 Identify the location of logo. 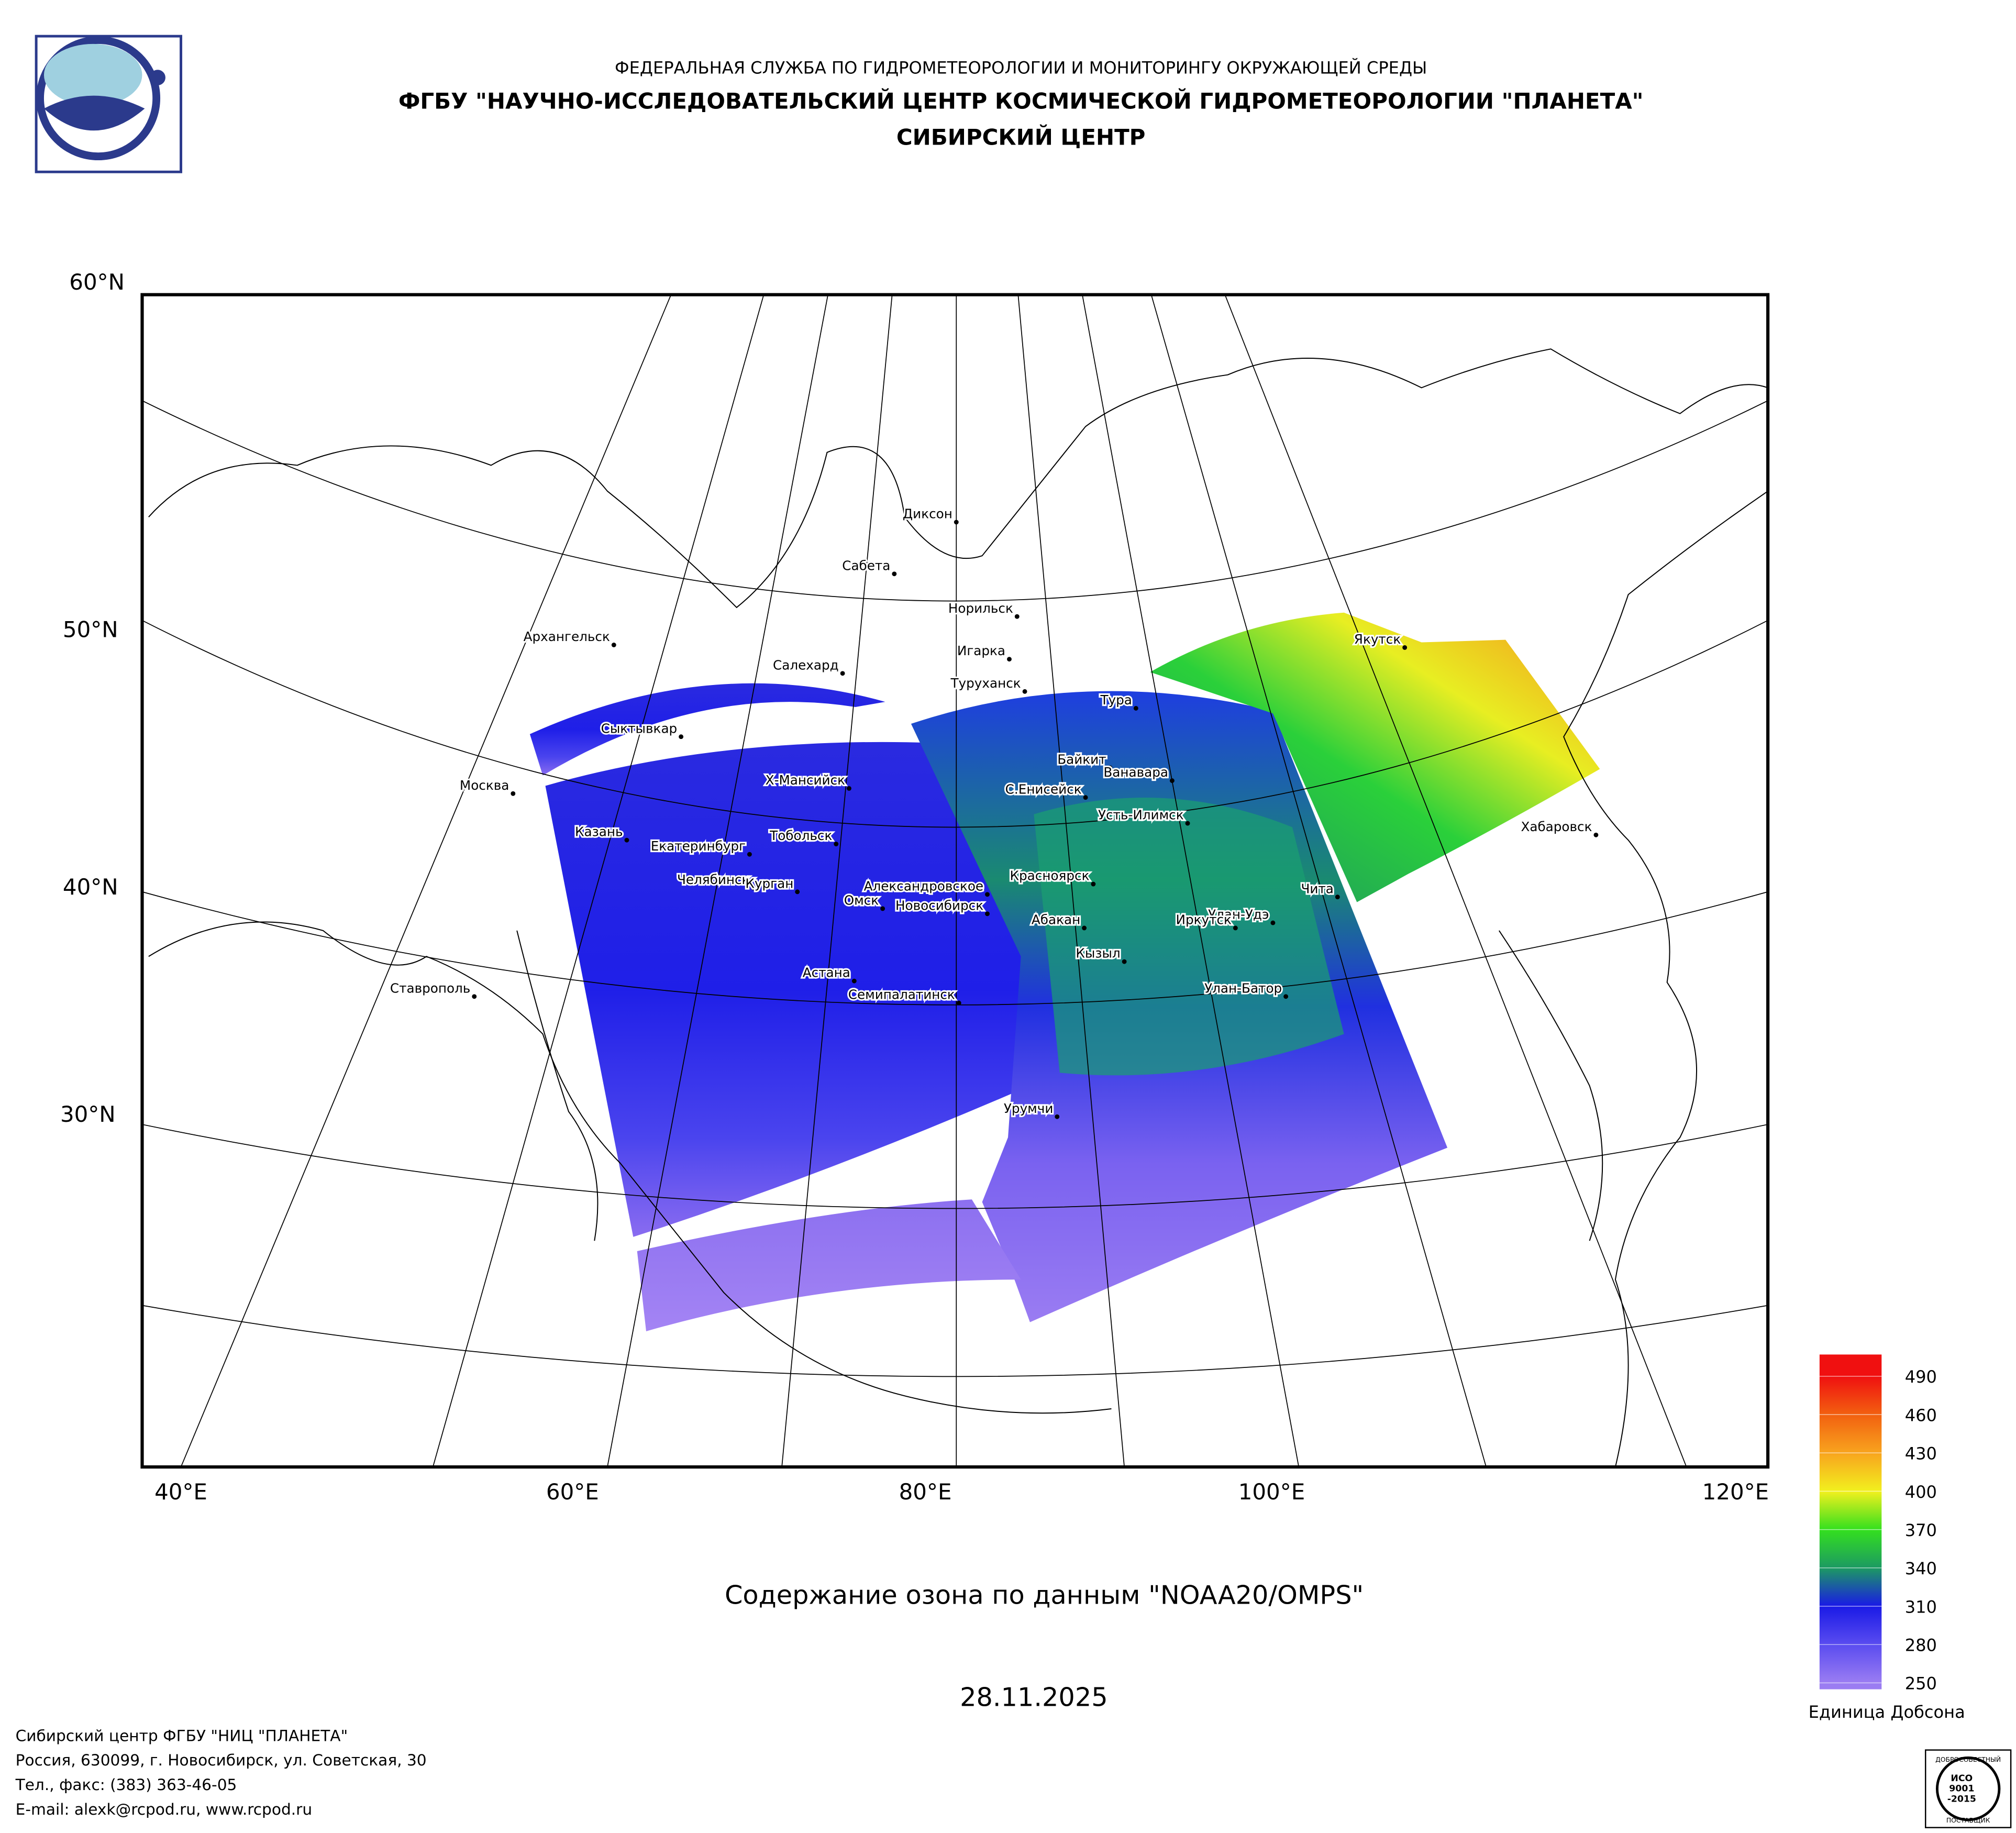
(109, 104).